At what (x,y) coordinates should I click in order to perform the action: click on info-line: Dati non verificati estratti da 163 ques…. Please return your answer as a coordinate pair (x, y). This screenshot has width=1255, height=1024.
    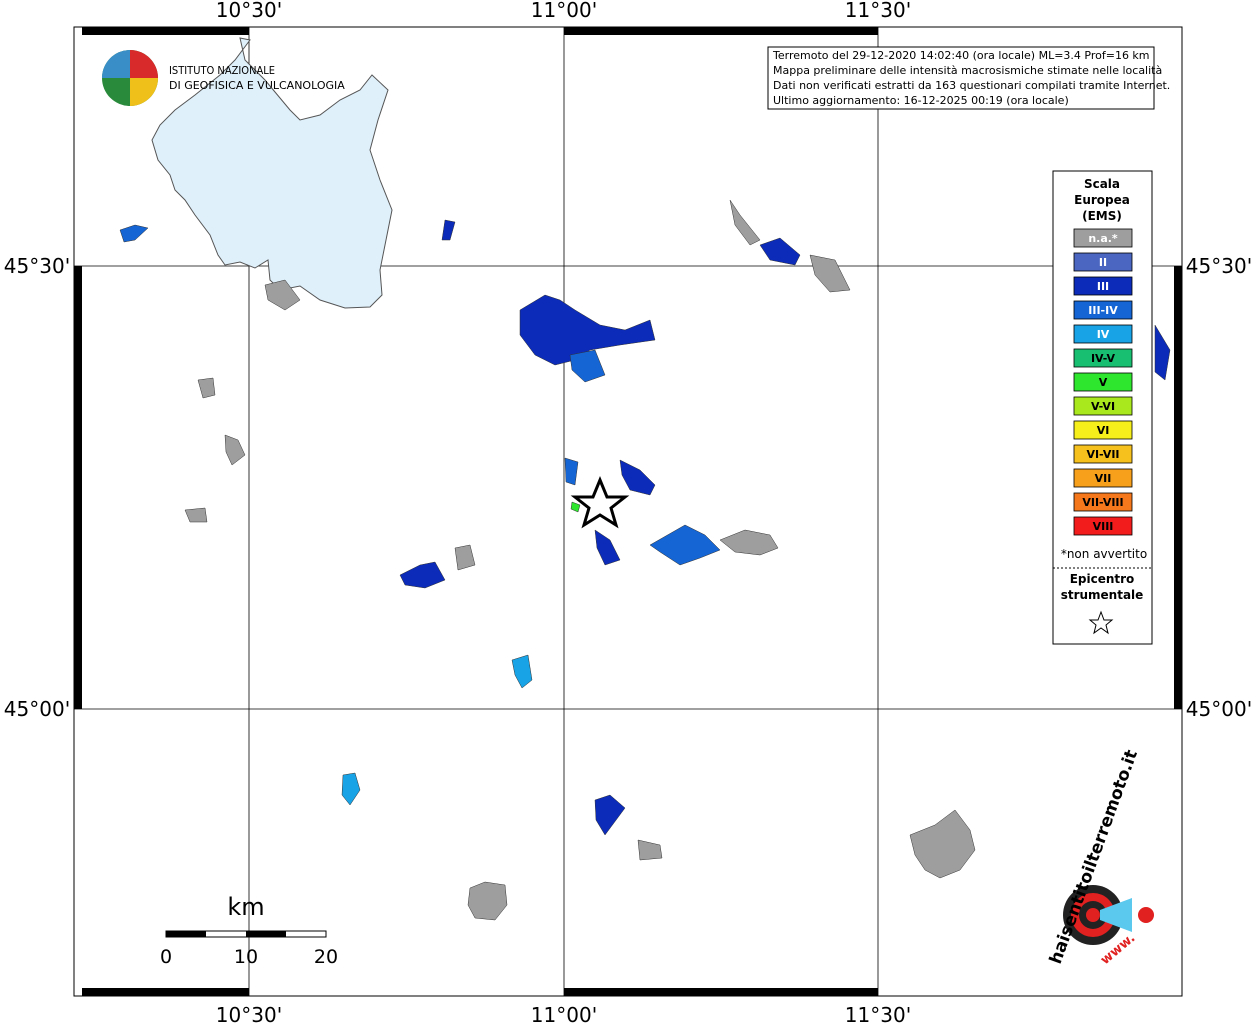
    Looking at the image, I should click on (971, 85).